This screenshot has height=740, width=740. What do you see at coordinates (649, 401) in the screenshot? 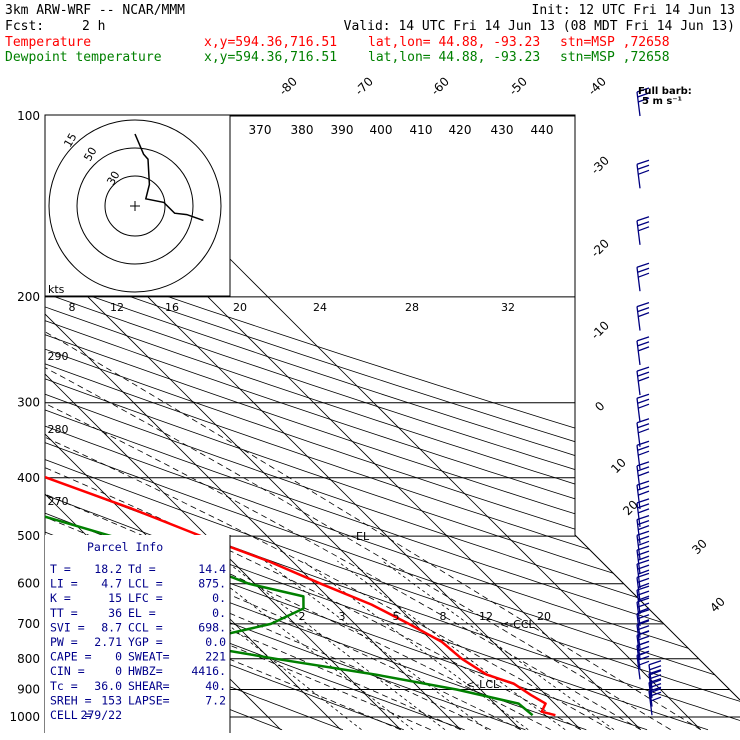
I see `wind-barbs` at bounding box center [649, 401].